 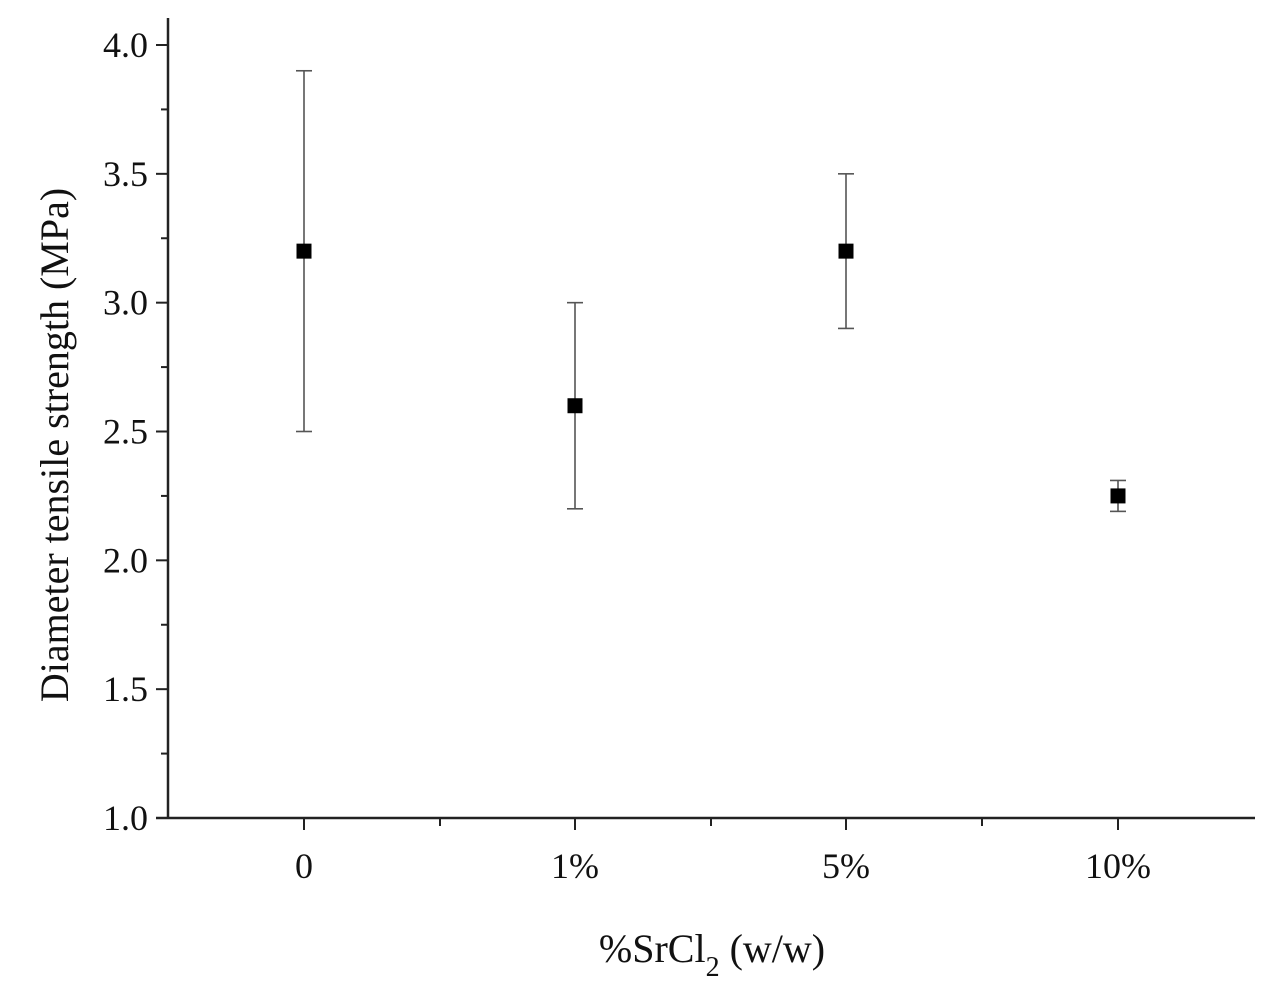 What do you see at coordinates (713, 967) in the screenshot?
I see `x-axis-title-subscript: 2` at bounding box center [713, 967].